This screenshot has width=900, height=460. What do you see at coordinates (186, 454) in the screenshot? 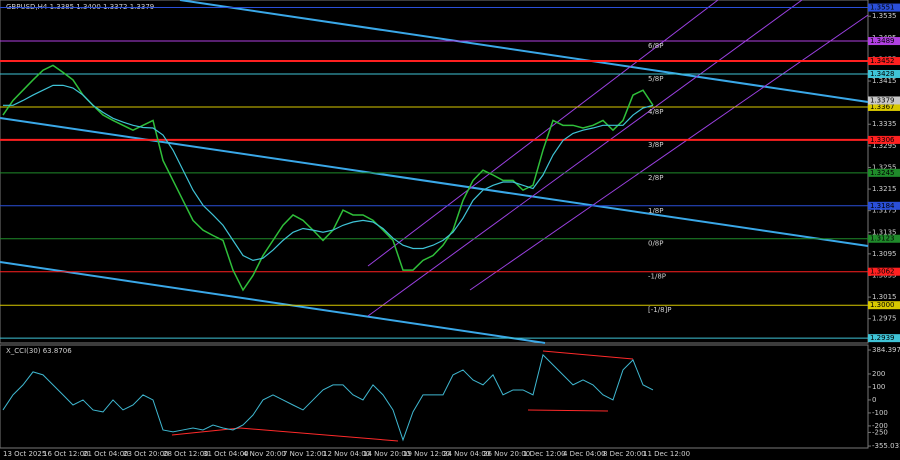
I see `x-tick-label: 28 Oct 12:00` at bounding box center [186, 454].